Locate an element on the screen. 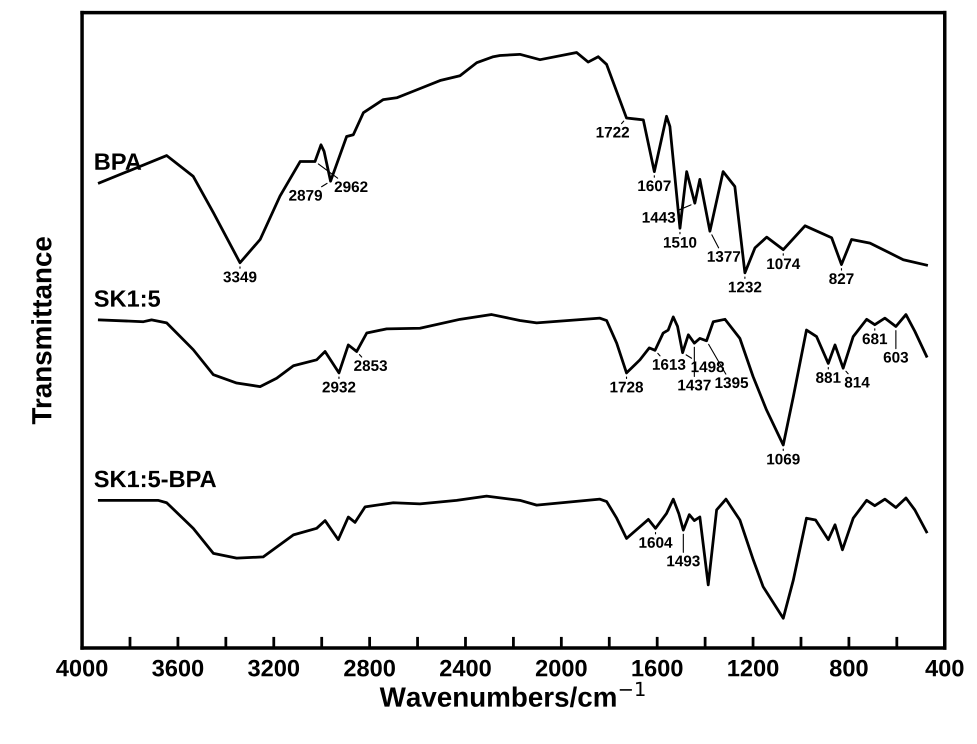  x-tick-label: 4000 is located at coordinates (82, 668).